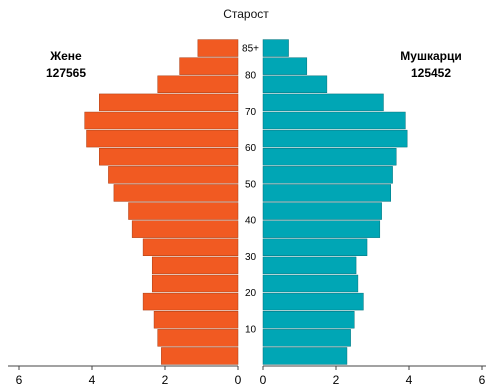 The width and height of the screenshot is (492, 390). What do you see at coordinates (251, 257) in the screenshot?
I see `age-label: 30` at bounding box center [251, 257].